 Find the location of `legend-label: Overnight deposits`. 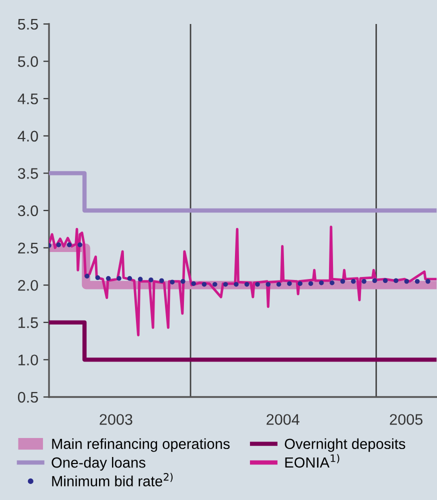

legend-label: Overnight deposits is located at coordinates (345, 445).